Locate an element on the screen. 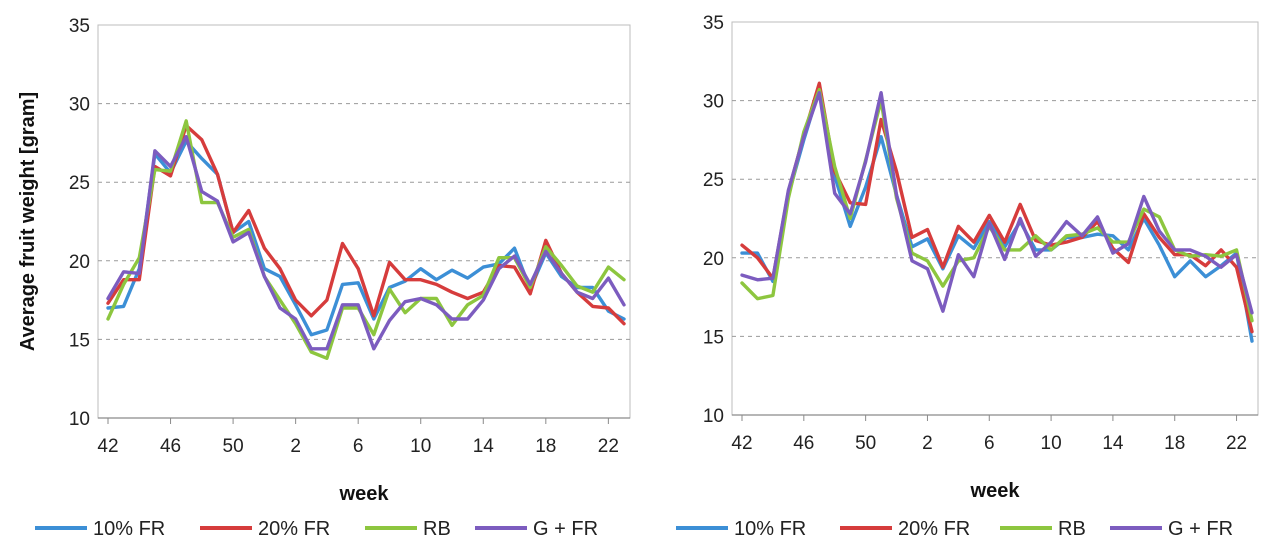 This screenshot has height=555, width=1269. chart1-y-tick-label: 15 is located at coordinates (79, 340).